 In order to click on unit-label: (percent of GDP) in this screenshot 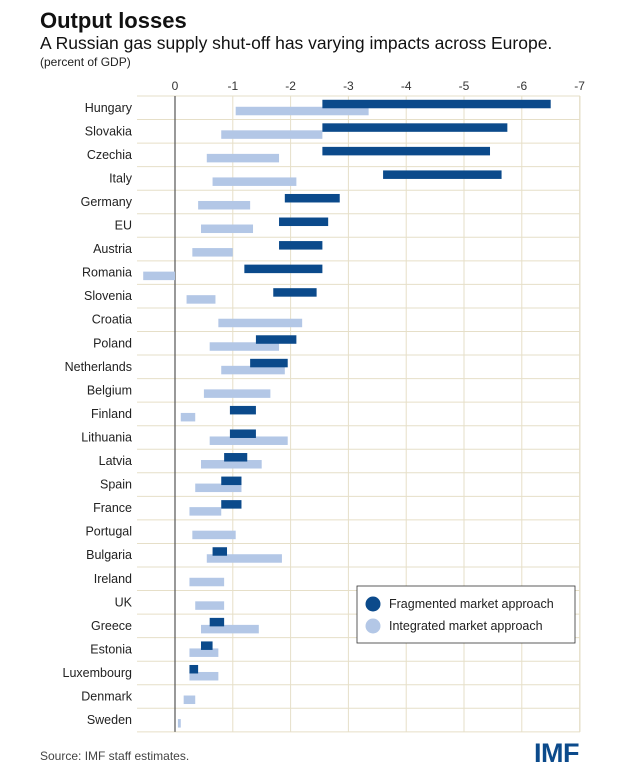, I will do `click(85, 62)`.